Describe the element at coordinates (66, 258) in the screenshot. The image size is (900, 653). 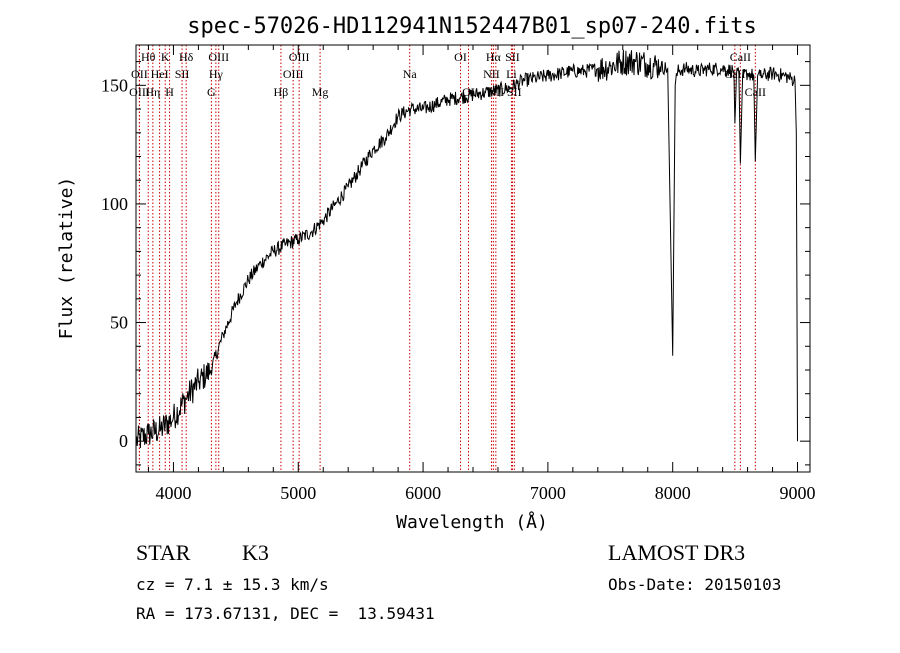
I see `y-axis-label: Flux (relative)` at that location.